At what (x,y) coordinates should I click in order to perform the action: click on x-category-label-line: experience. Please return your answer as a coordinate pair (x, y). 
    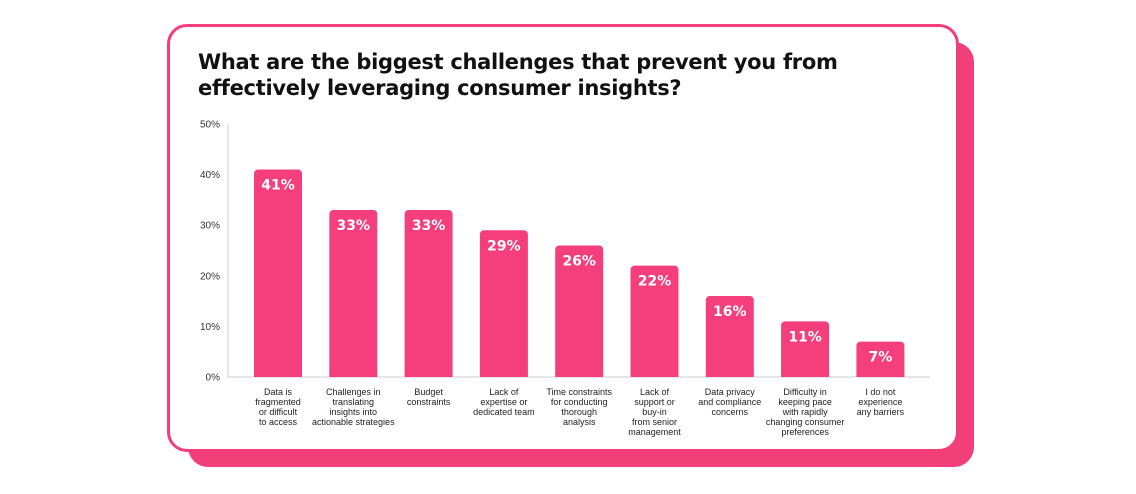
    Looking at the image, I should click on (880, 402).